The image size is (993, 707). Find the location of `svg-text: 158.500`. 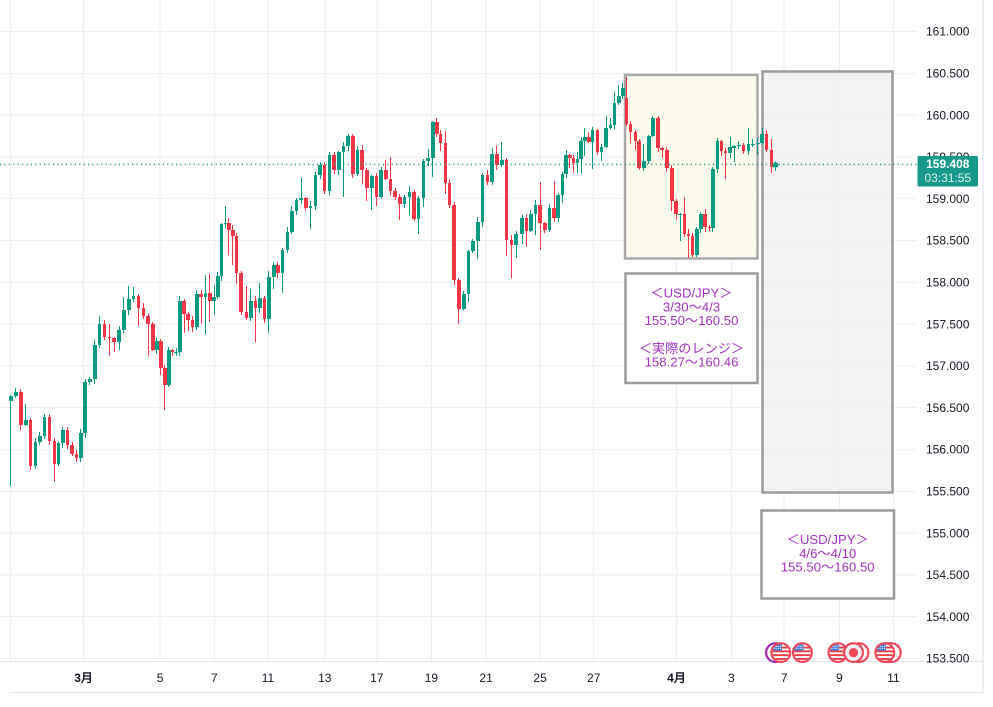

svg-text: 158.500 is located at coordinates (948, 241).